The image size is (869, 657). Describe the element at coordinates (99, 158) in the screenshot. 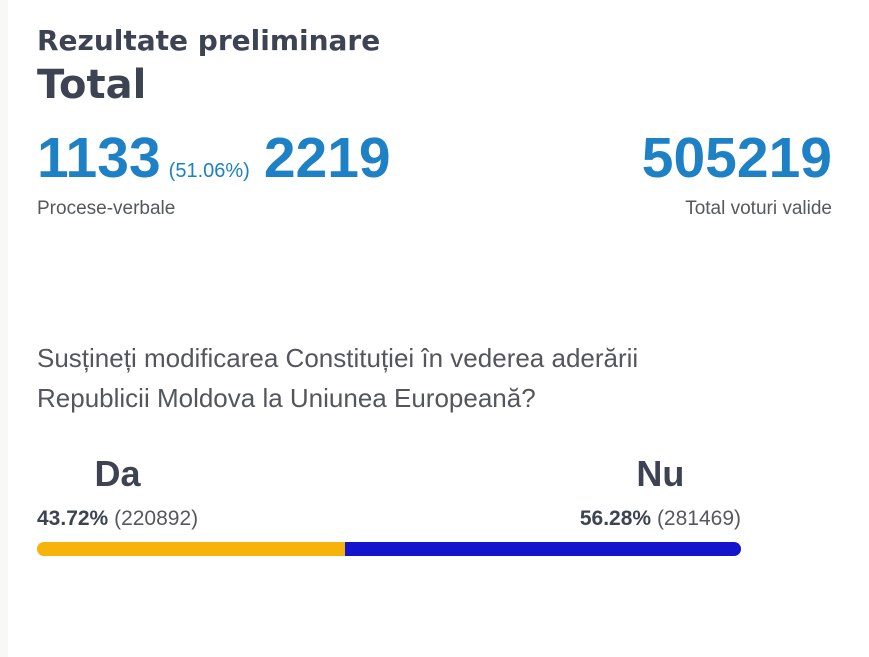

I see `protocols-counted: 1133` at that location.